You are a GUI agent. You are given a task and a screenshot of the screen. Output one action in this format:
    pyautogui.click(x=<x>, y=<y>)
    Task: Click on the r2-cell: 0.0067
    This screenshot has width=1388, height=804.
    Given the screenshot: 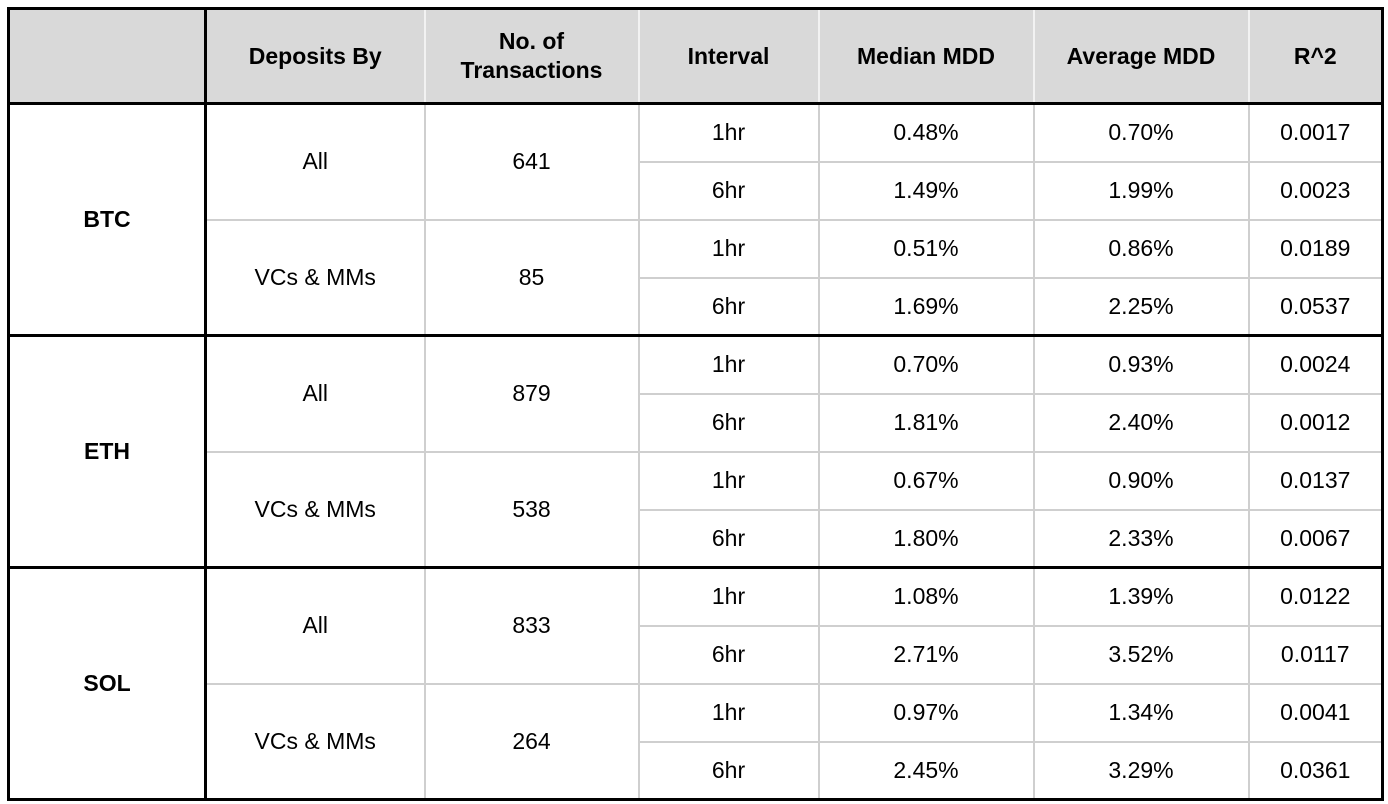 What is the action you would take?
    pyautogui.click(x=1315, y=538)
    